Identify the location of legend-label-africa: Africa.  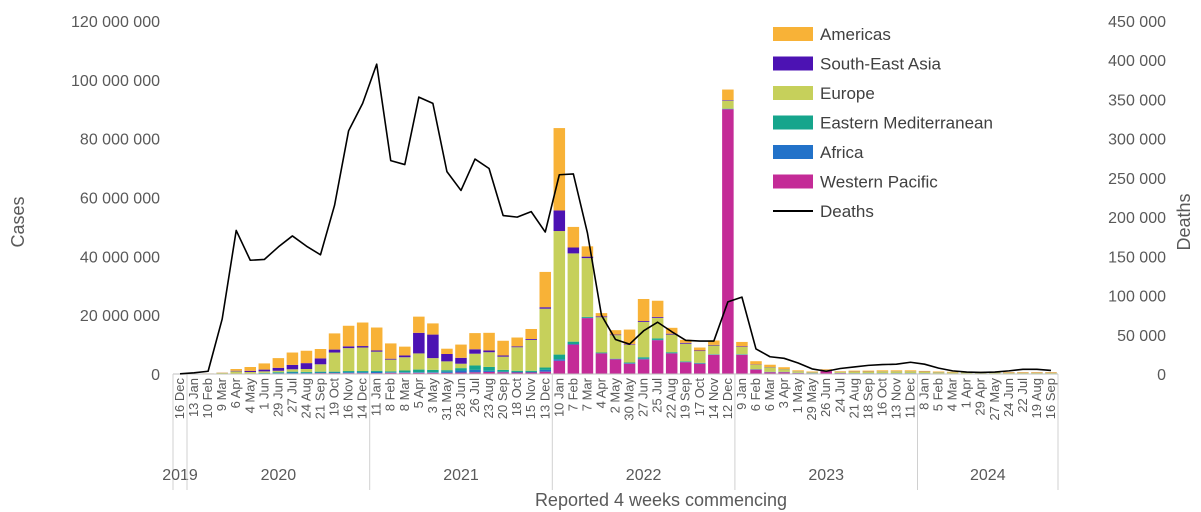
(842, 152).